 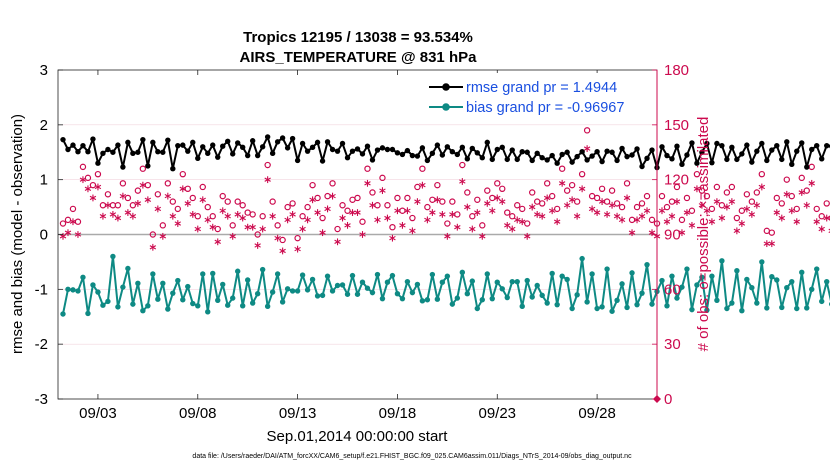 I want to click on y-left-tick-label: 0, so click(x=44, y=235).